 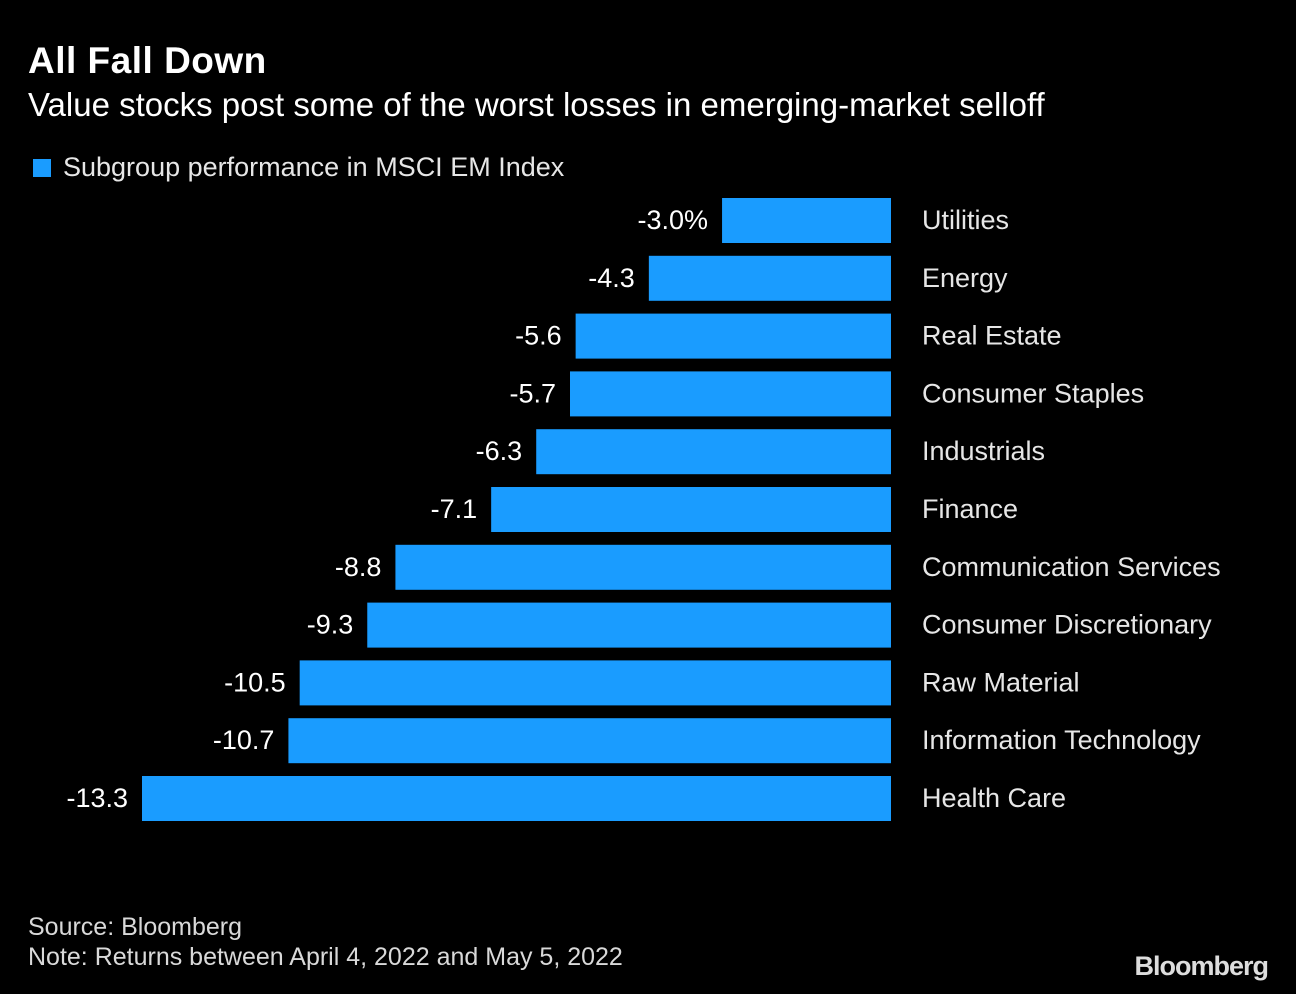 What do you see at coordinates (255, 682) in the screenshot?
I see `value-label: -10.5` at bounding box center [255, 682].